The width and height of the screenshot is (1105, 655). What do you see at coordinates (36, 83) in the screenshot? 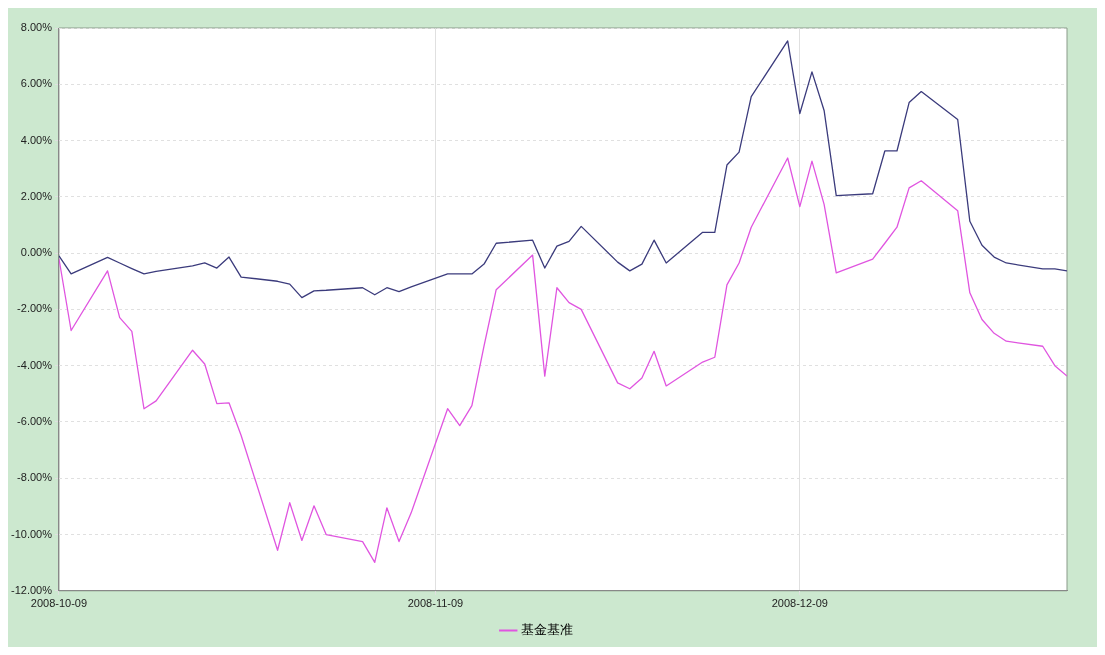
I see `y-tick-label: 6.00%` at bounding box center [36, 83].